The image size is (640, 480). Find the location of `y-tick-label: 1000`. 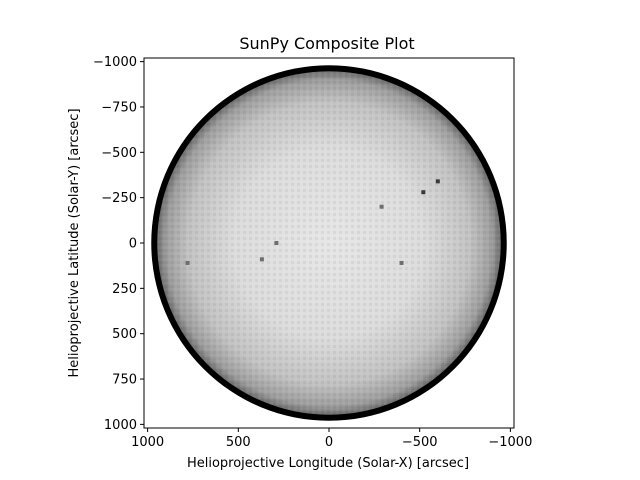

y-tick-label: 1000 is located at coordinates (120, 425).